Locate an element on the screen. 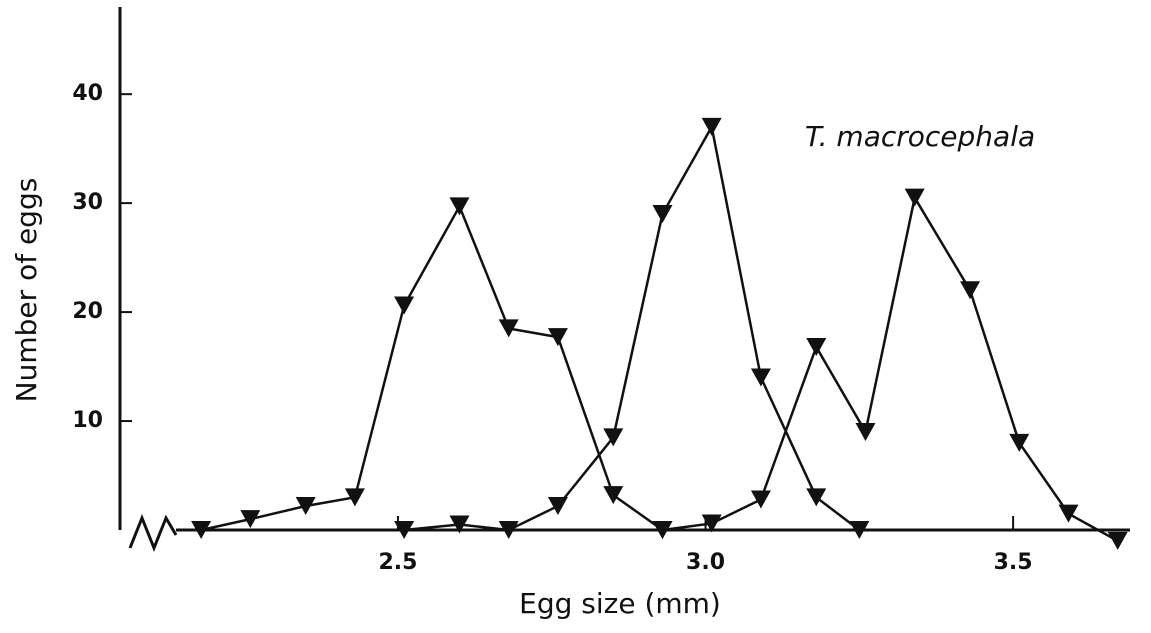 This screenshot has height=633, width=1151. annotation: T. macrocephala is located at coordinates (920, 136).